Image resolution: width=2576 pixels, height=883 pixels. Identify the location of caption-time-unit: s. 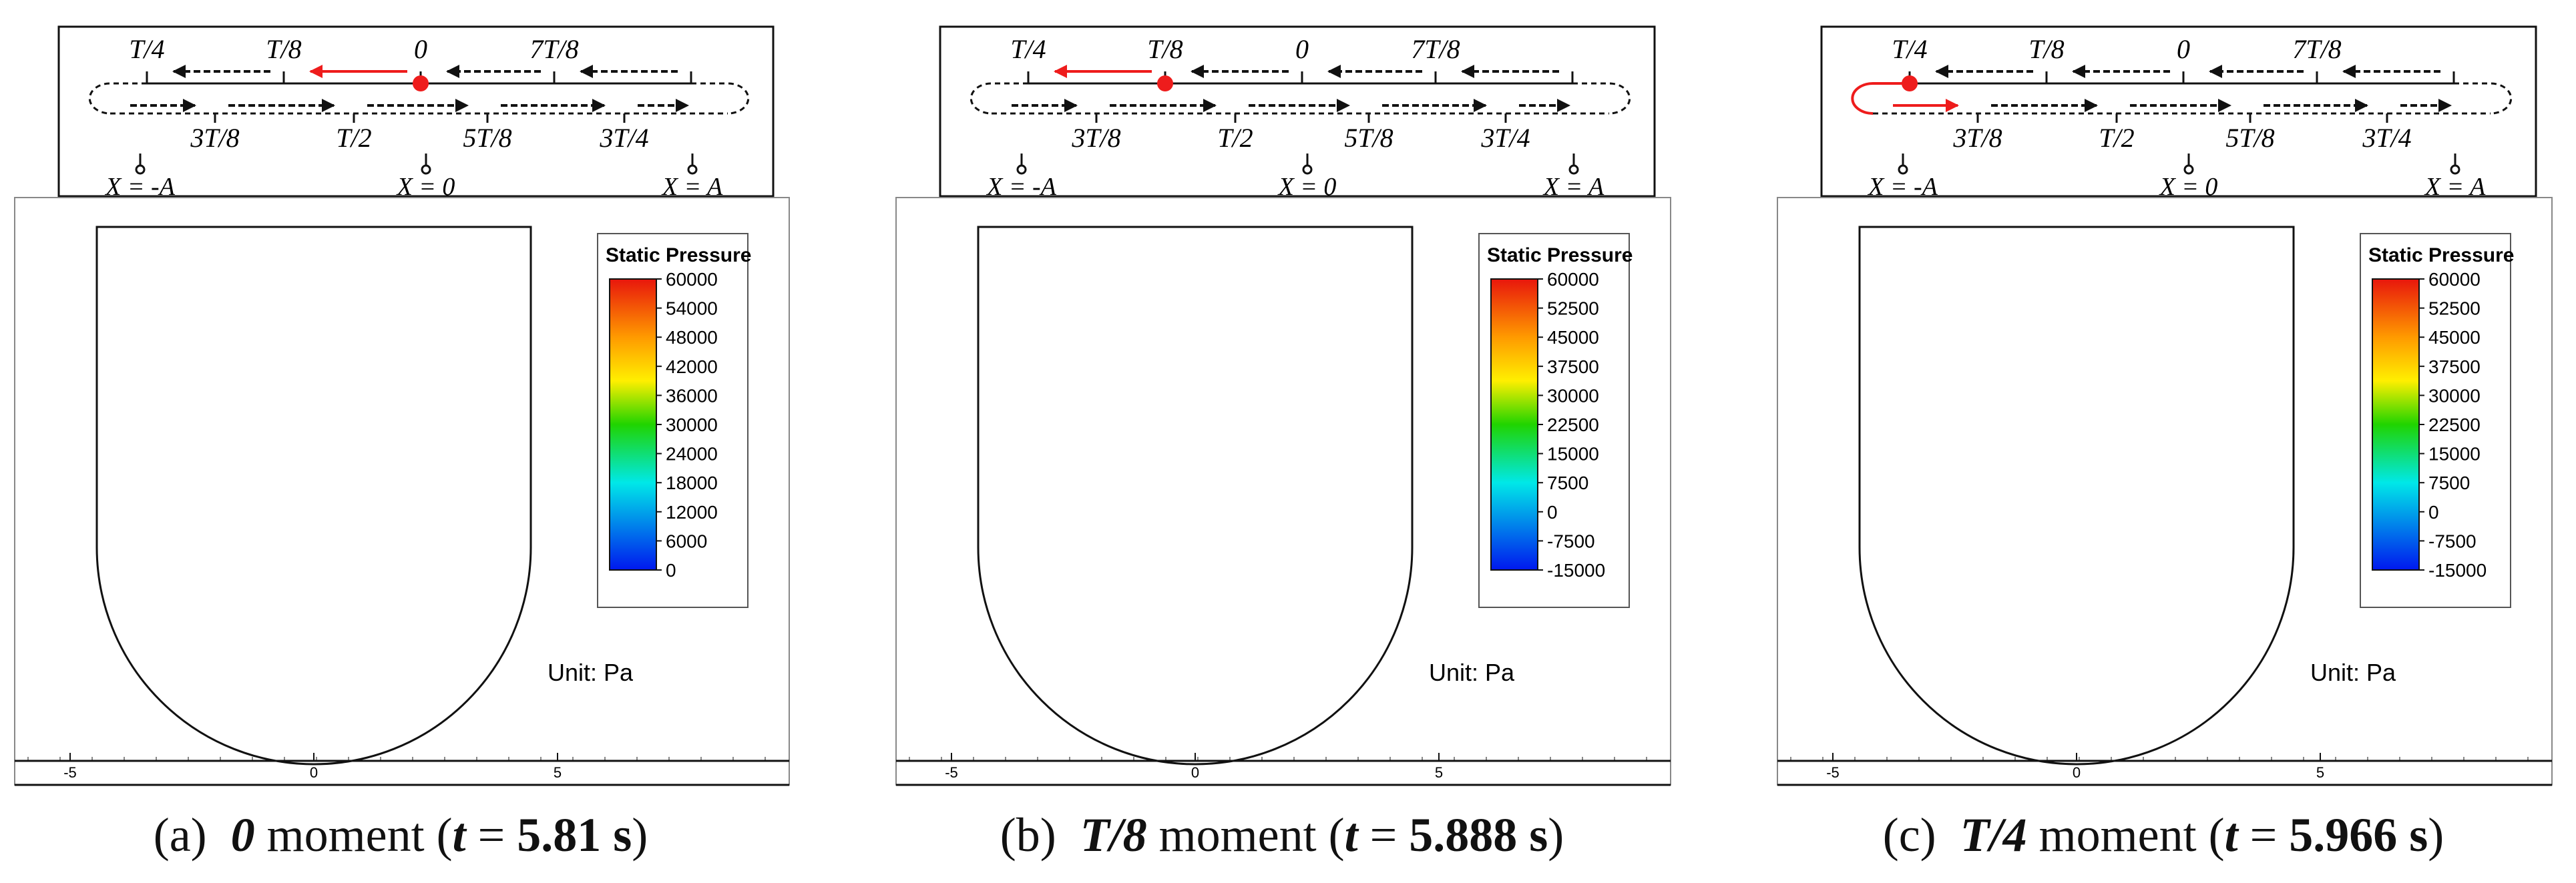
(2418, 835).